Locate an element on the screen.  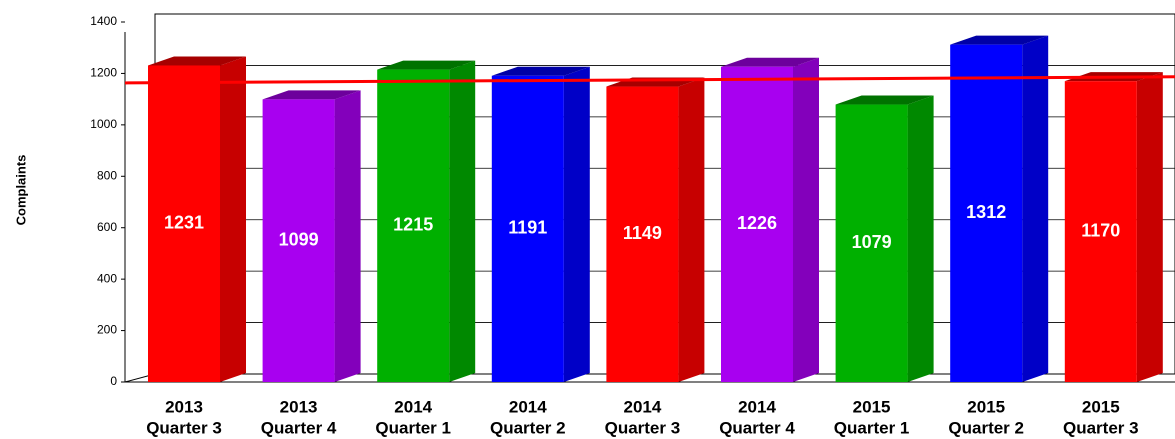
value-label: 1231 is located at coordinates (184, 222).